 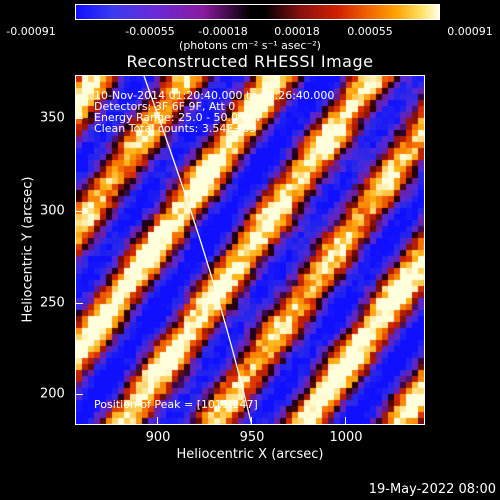 I want to click on y-tick-label: 200, so click(x=52, y=394).